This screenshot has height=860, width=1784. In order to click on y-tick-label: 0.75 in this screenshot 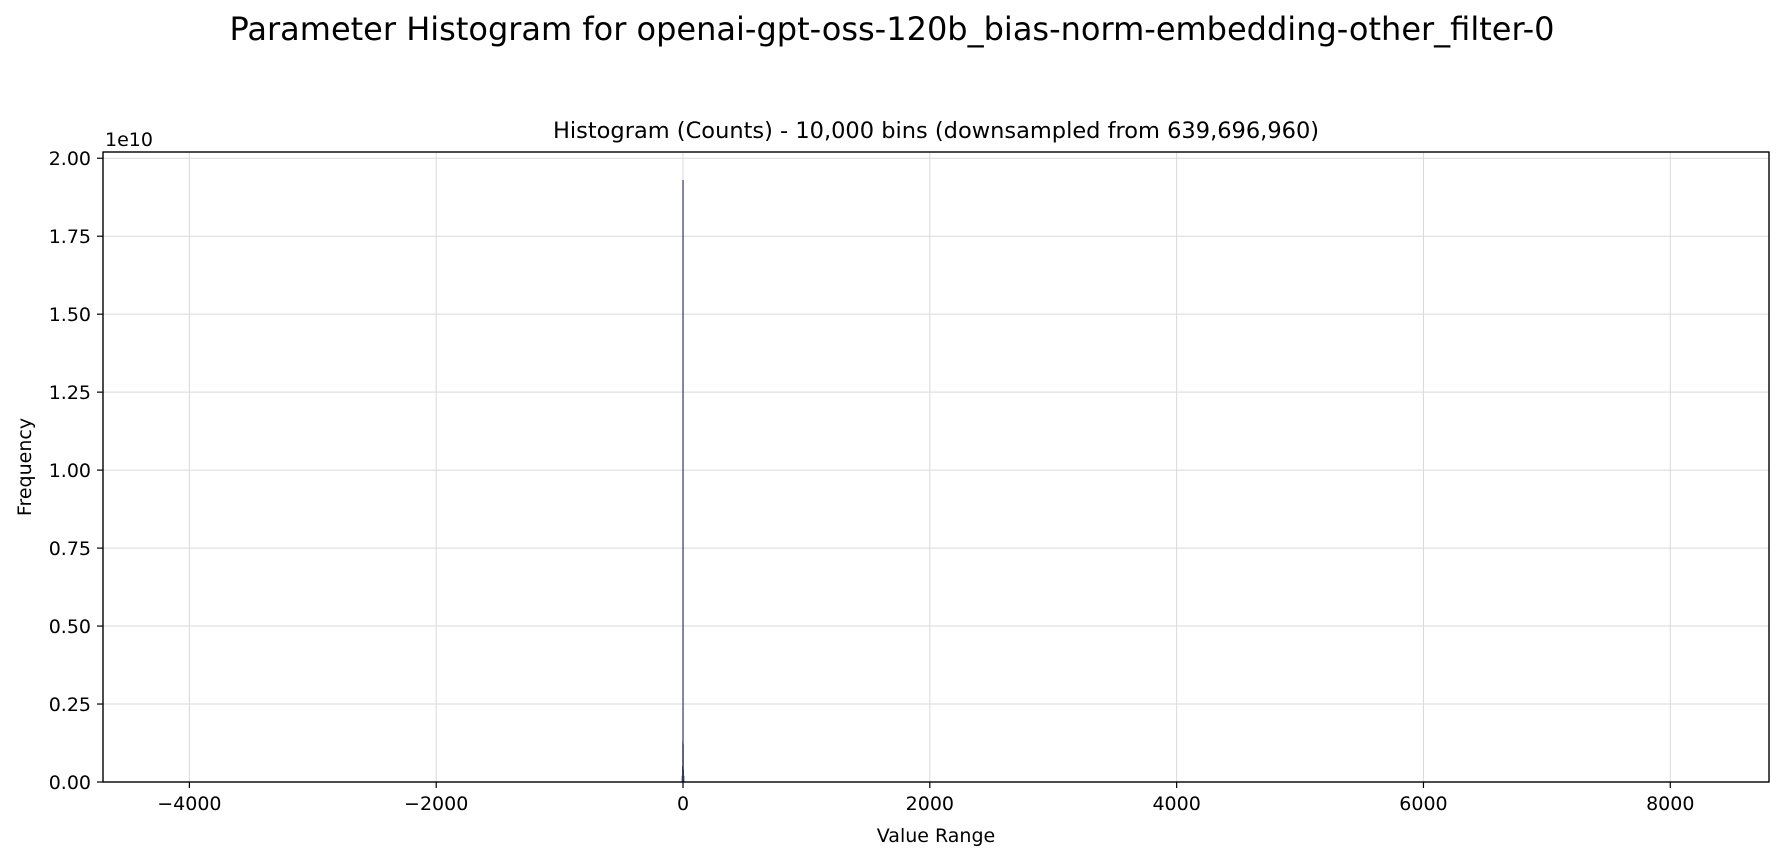, I will do `click(70, 549)`.